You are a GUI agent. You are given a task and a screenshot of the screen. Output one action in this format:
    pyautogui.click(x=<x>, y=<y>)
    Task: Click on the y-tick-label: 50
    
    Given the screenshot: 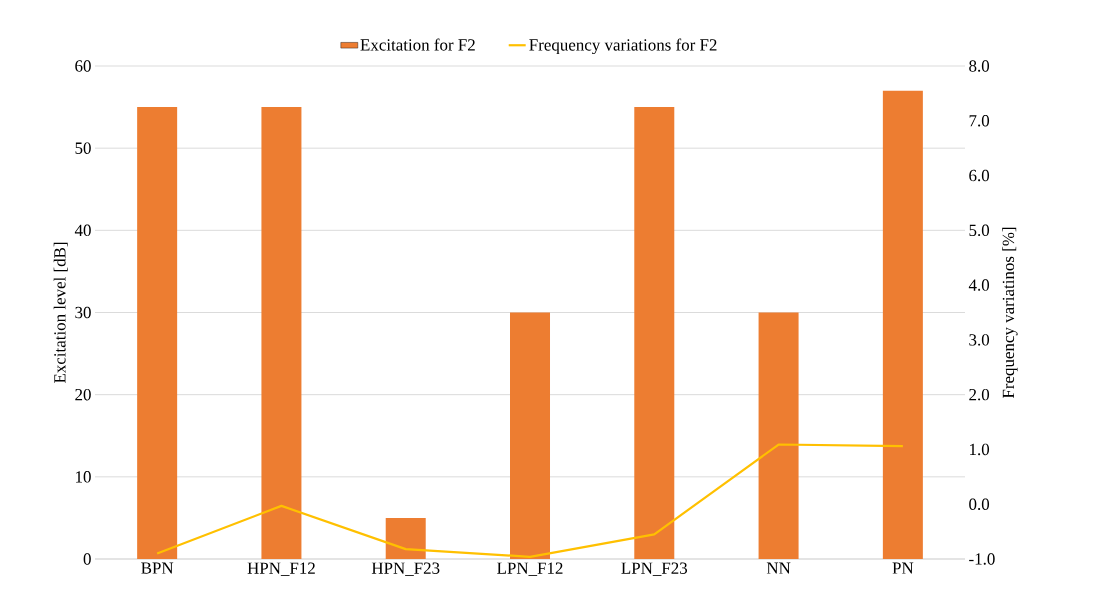 What is the action you would take?
    pyautogui.click(x=83, y=148)
    